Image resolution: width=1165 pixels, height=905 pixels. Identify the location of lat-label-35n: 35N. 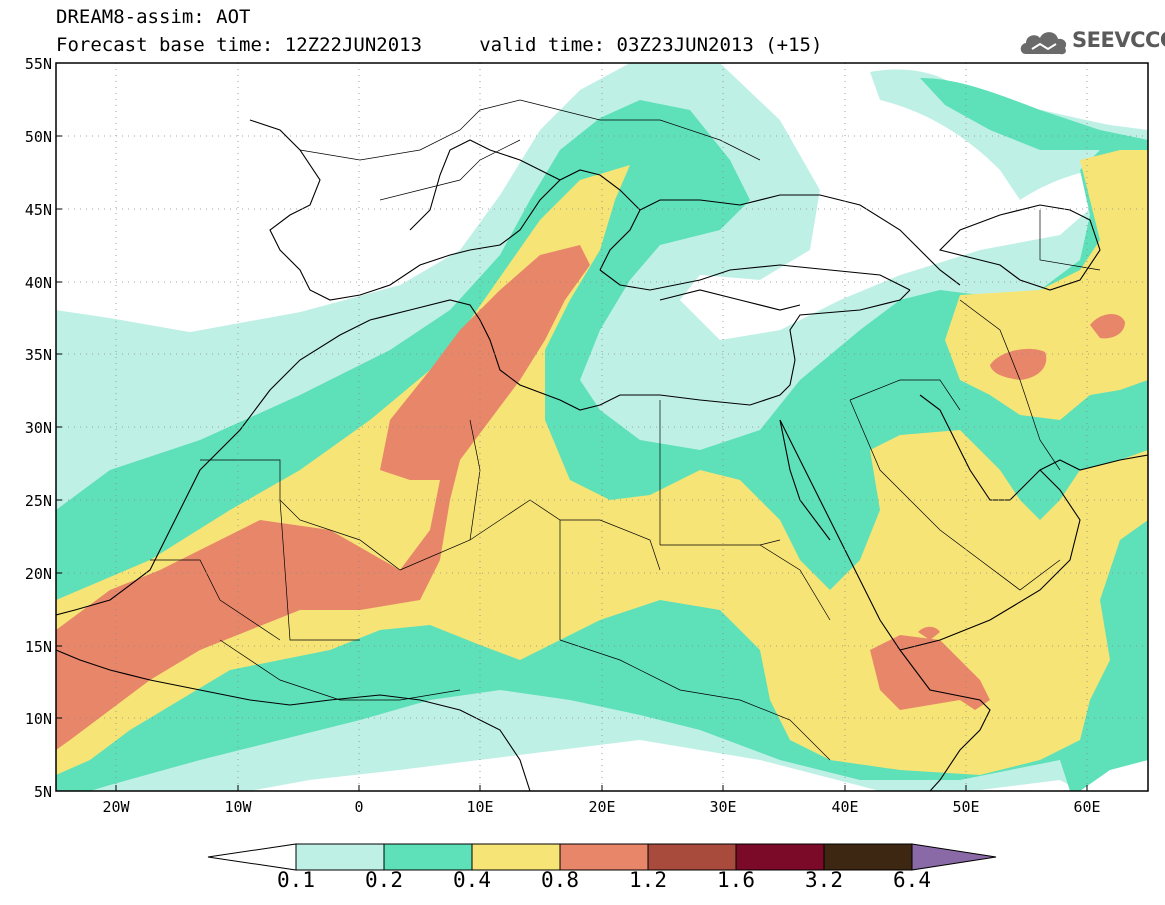
(38, 355).